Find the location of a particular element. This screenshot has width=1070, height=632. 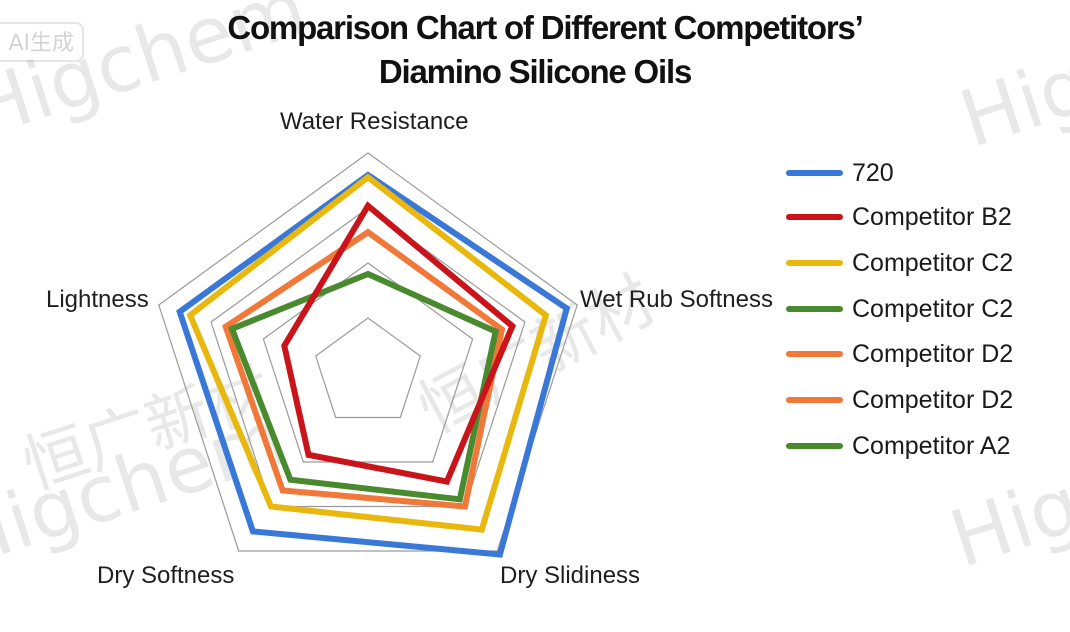

legend-item-720: 720 is located at coordinates (926, 173).